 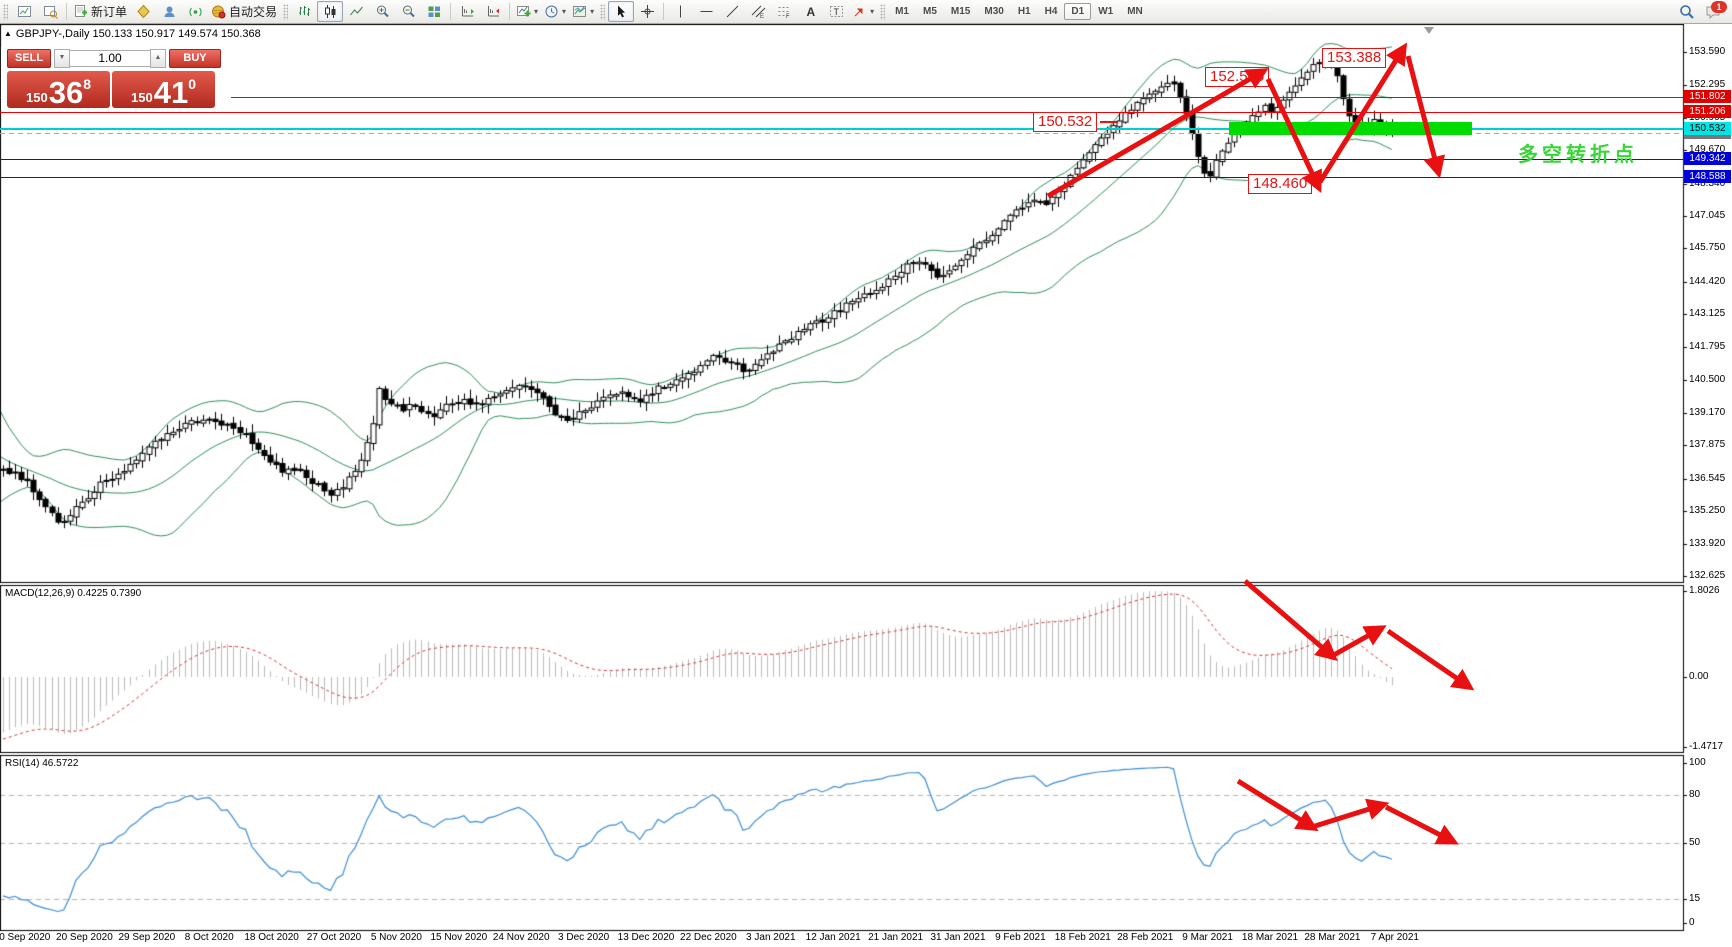 What do you see at coordinates (163, 89) in the screenshot?
I see `buy-price-box: 150 41 0` at bounding box center [163, 89].